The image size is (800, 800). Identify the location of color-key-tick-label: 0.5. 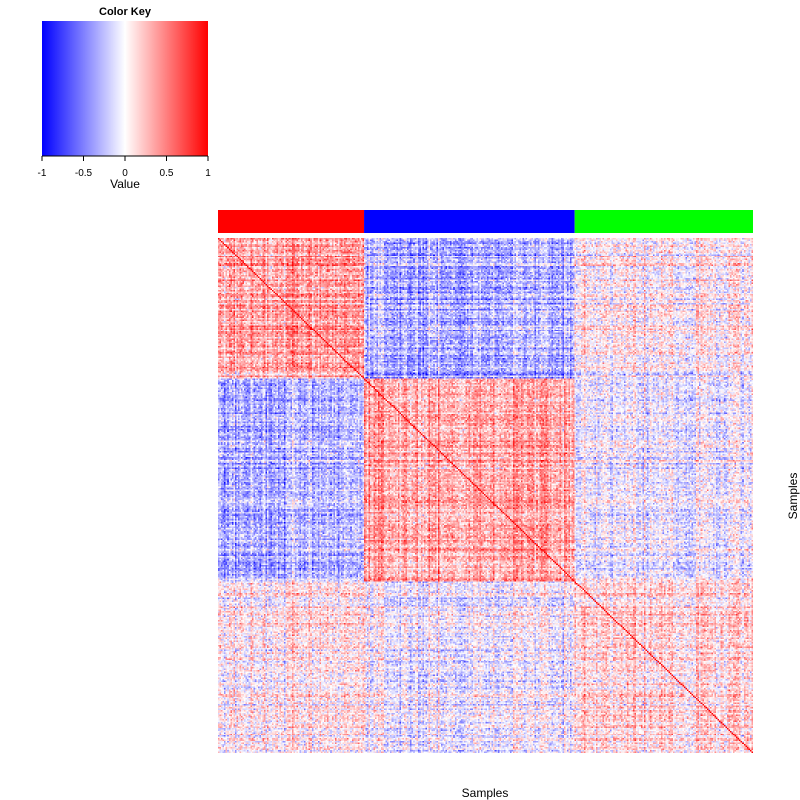
(167, 173).